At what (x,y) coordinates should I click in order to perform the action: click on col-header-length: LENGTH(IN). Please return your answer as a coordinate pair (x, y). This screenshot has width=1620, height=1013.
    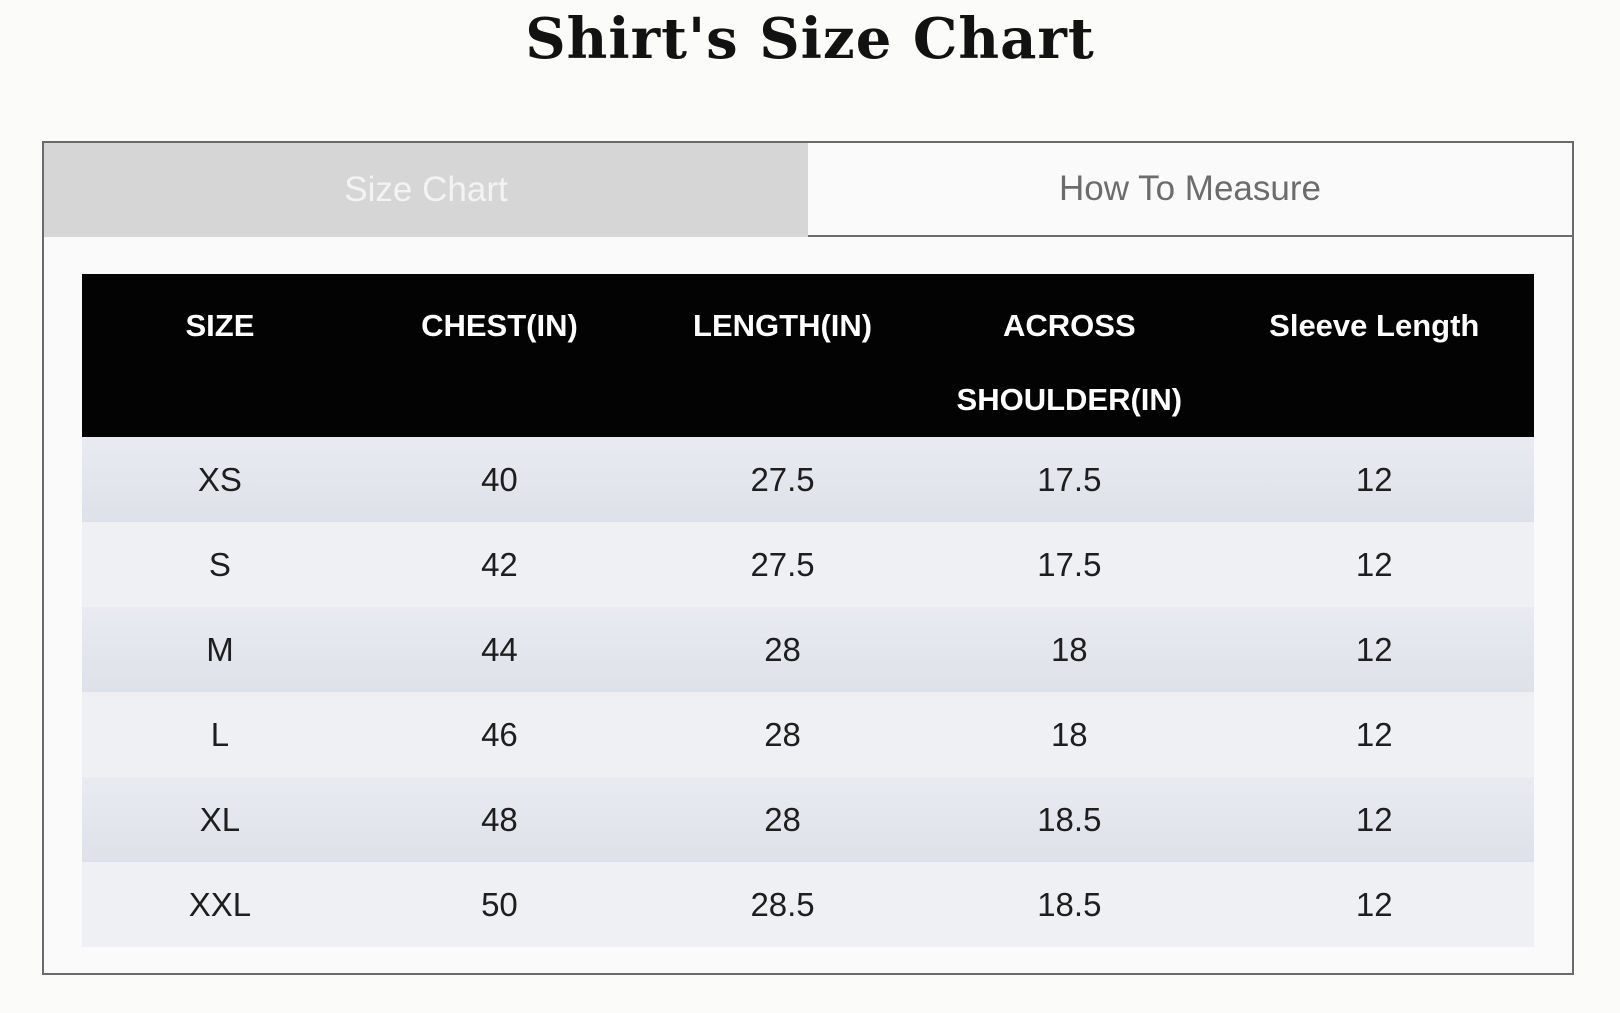
    Looking at the image, I should click on (783, 355).